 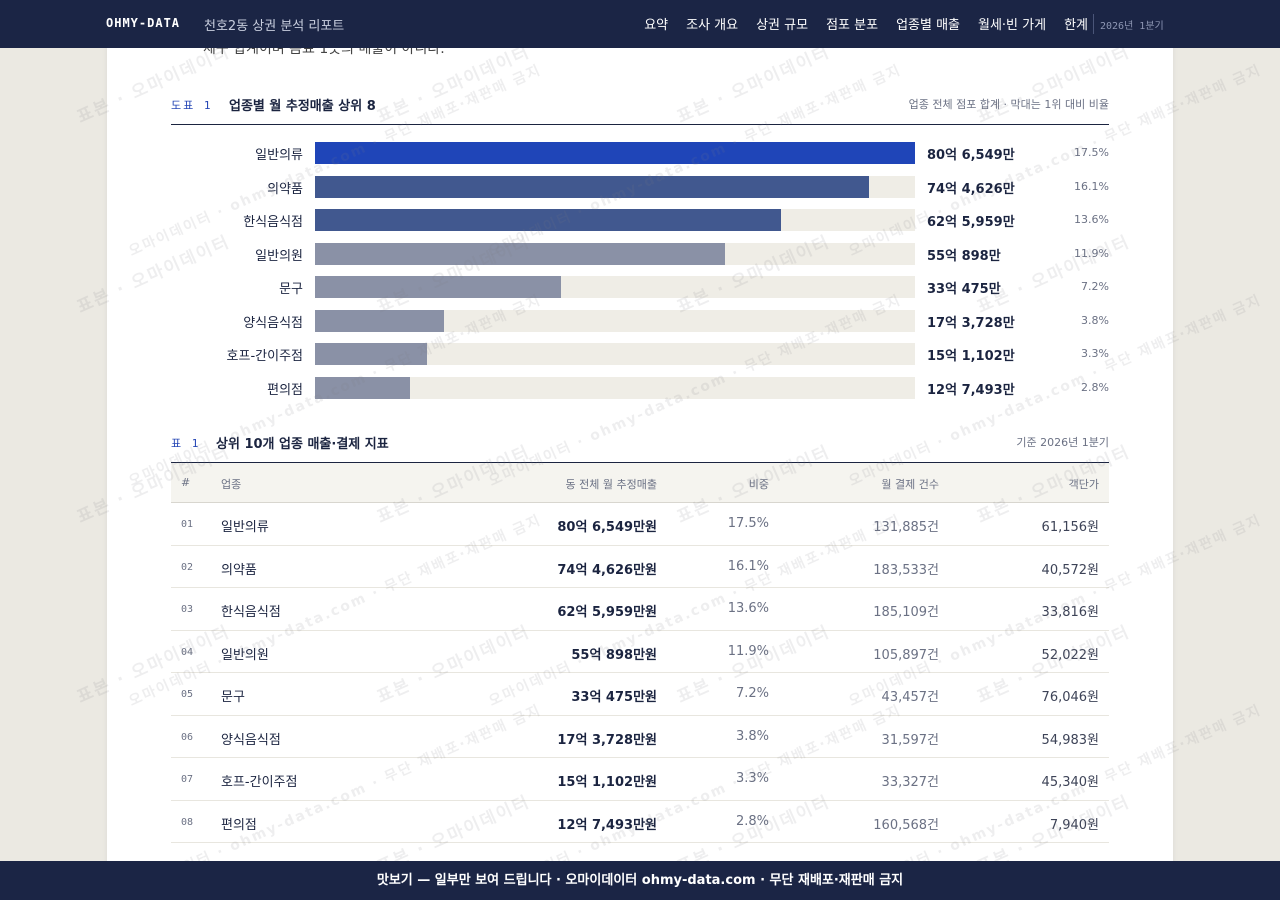 What do you see at coordinates (1095, 286) in the screenshot?
I see `bar-share-label: 7.2%` at bounding box center [1095, 286].